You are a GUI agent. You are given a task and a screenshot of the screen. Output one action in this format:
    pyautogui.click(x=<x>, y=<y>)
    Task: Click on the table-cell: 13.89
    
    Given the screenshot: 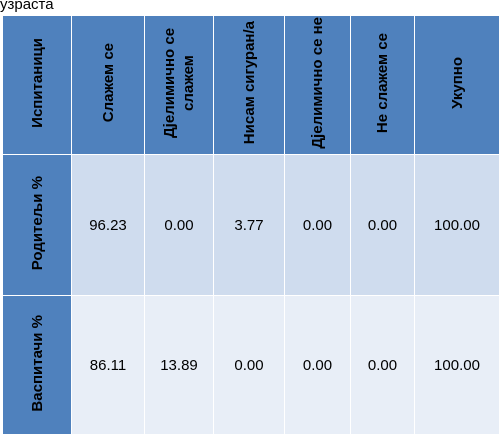 What is the action you would take?
    pyautogui.click(x=179, y=365)
    